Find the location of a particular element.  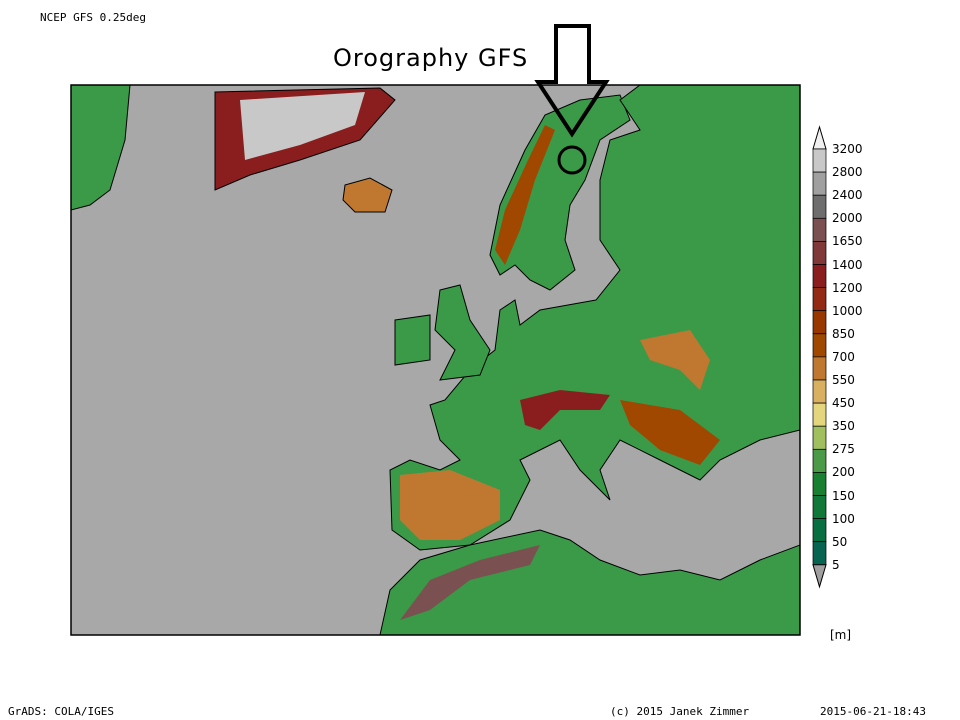

colorbar-tick-label: 100 is located at coordinates (843, 518).